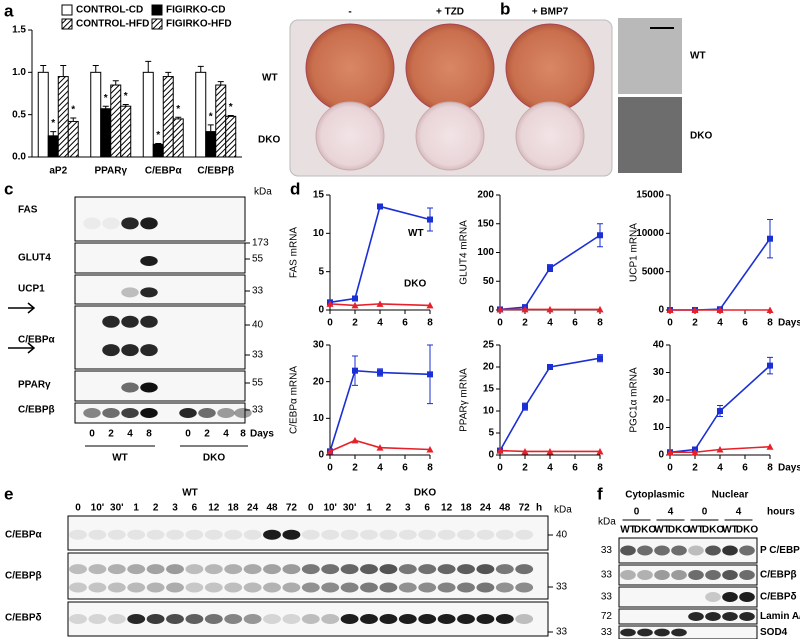  Describe the element at coordinates (491, 433) in the screenshot. I see `y-tick-label: 5` at that location.